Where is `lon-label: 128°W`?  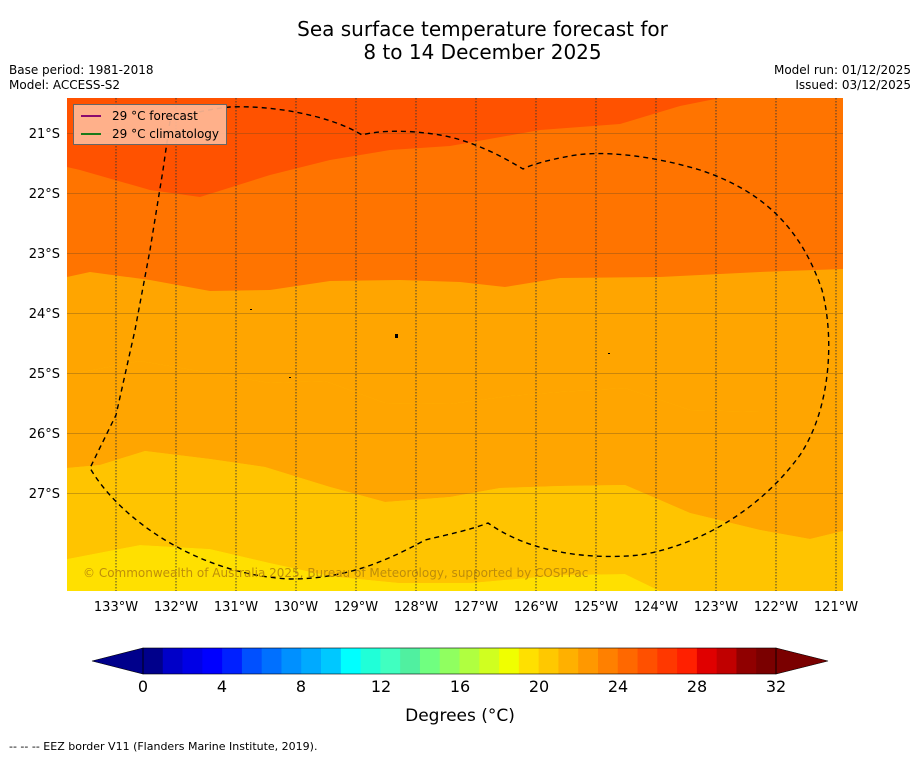 lon-label: 128°W is located at coordinates (416, 607).